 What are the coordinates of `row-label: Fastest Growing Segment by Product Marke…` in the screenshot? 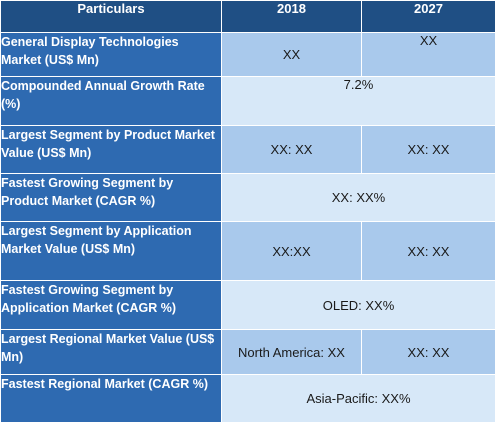 It's located at (111, 198).